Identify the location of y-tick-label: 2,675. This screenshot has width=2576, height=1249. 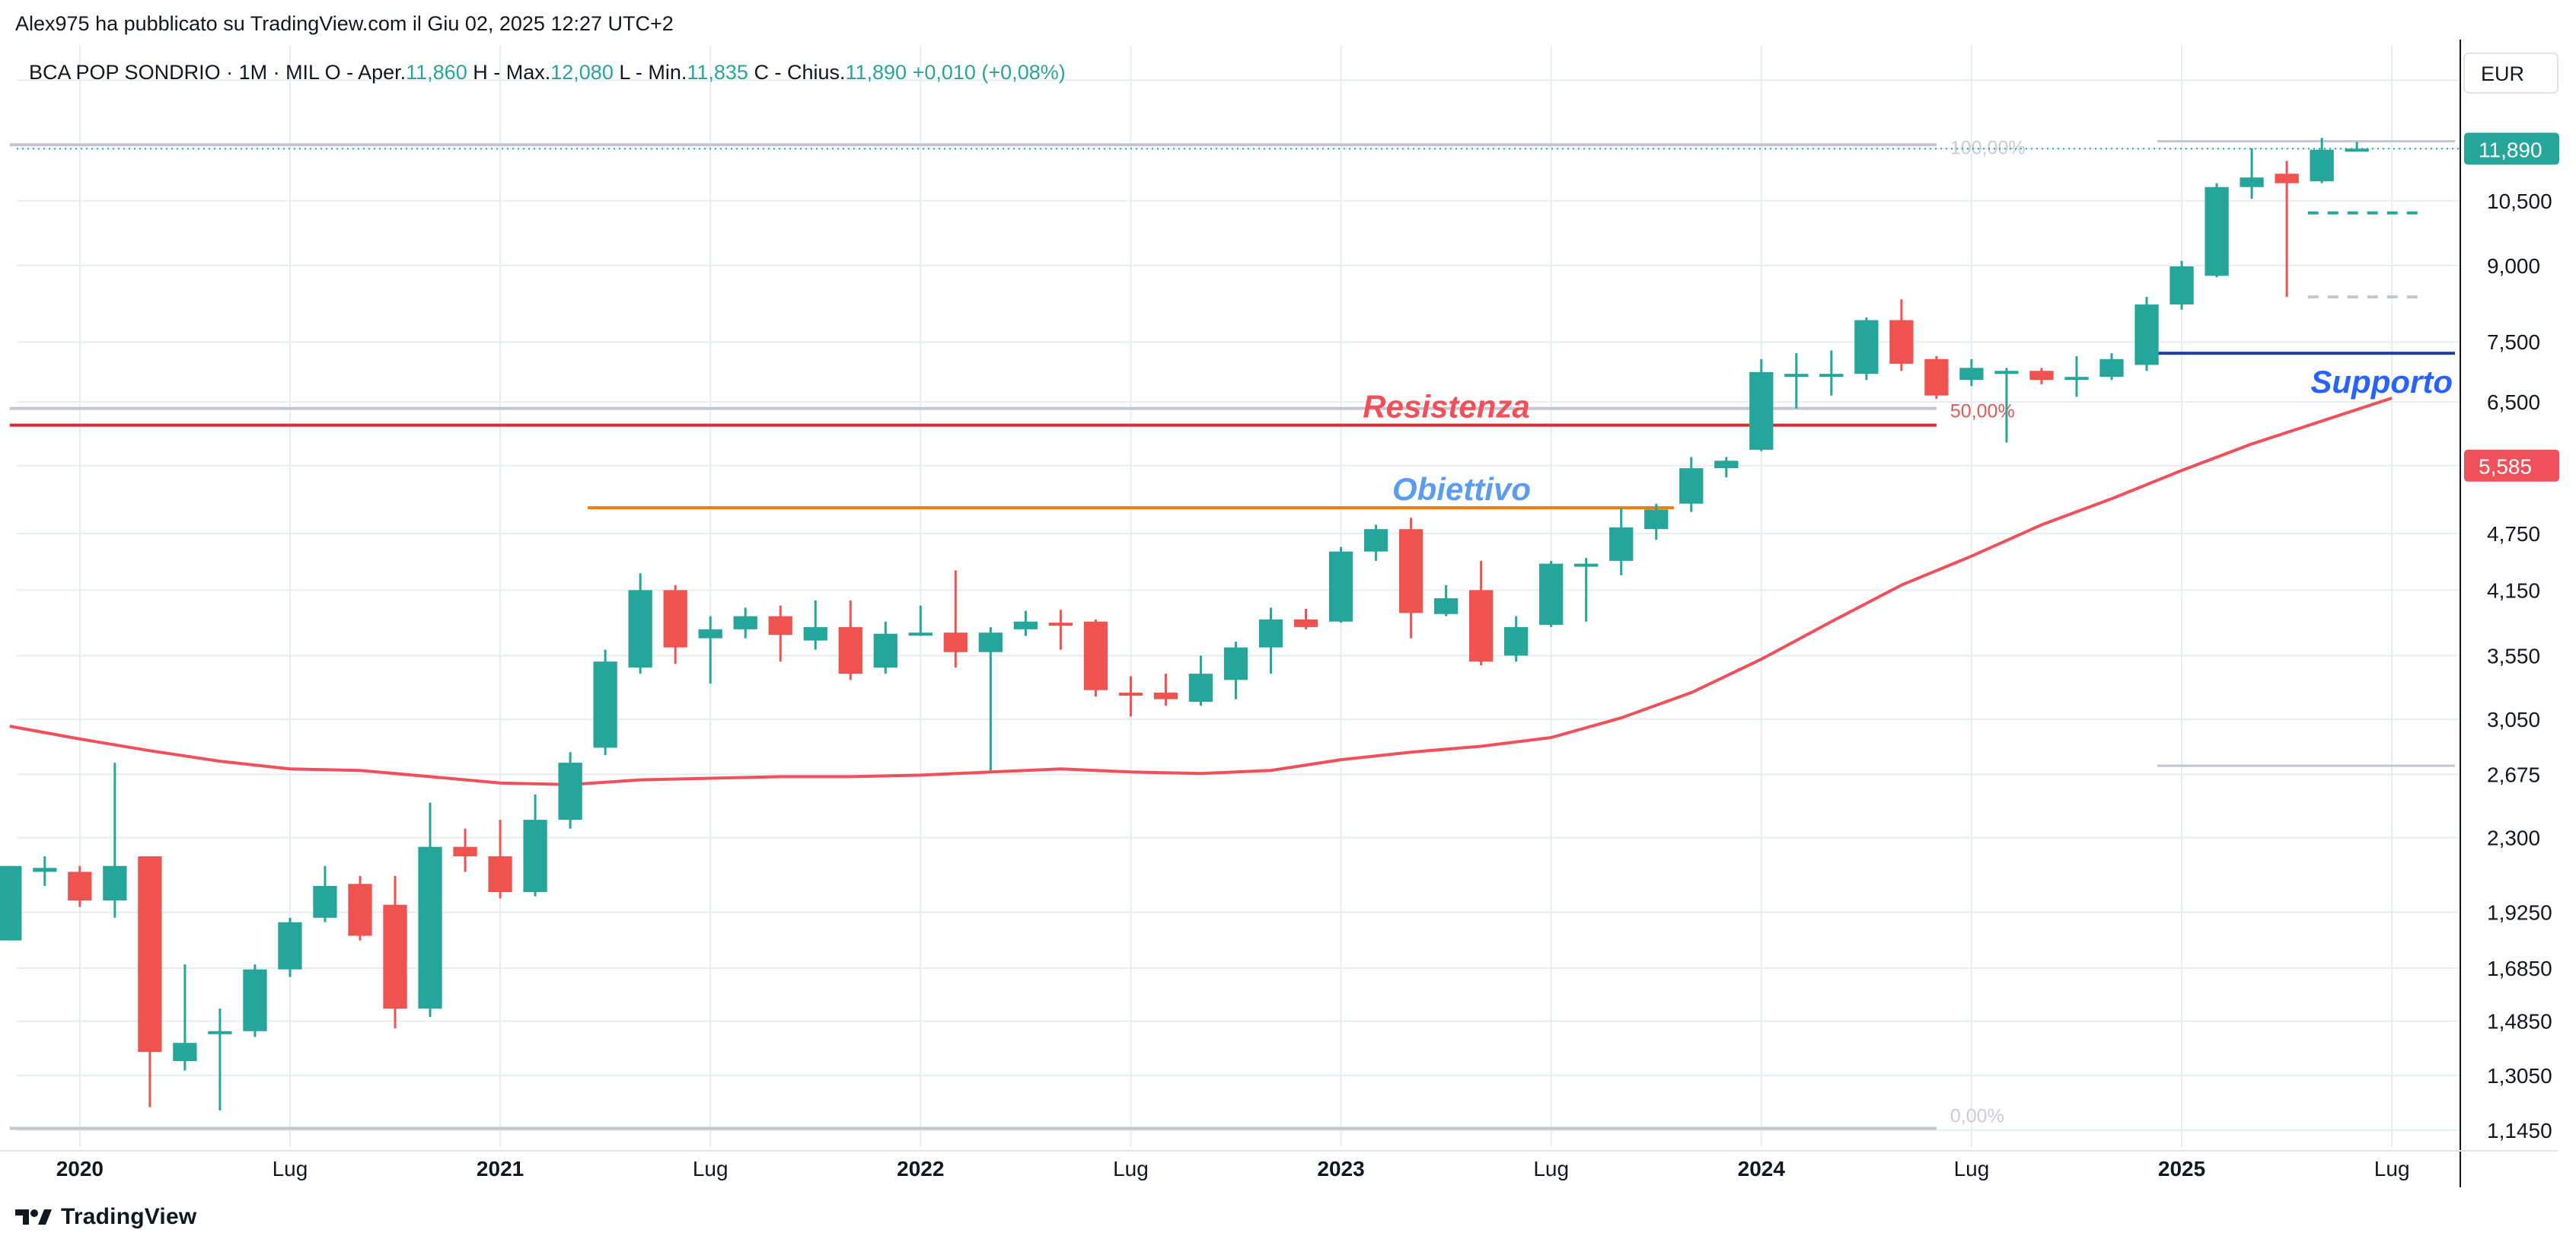
(2513, 774).